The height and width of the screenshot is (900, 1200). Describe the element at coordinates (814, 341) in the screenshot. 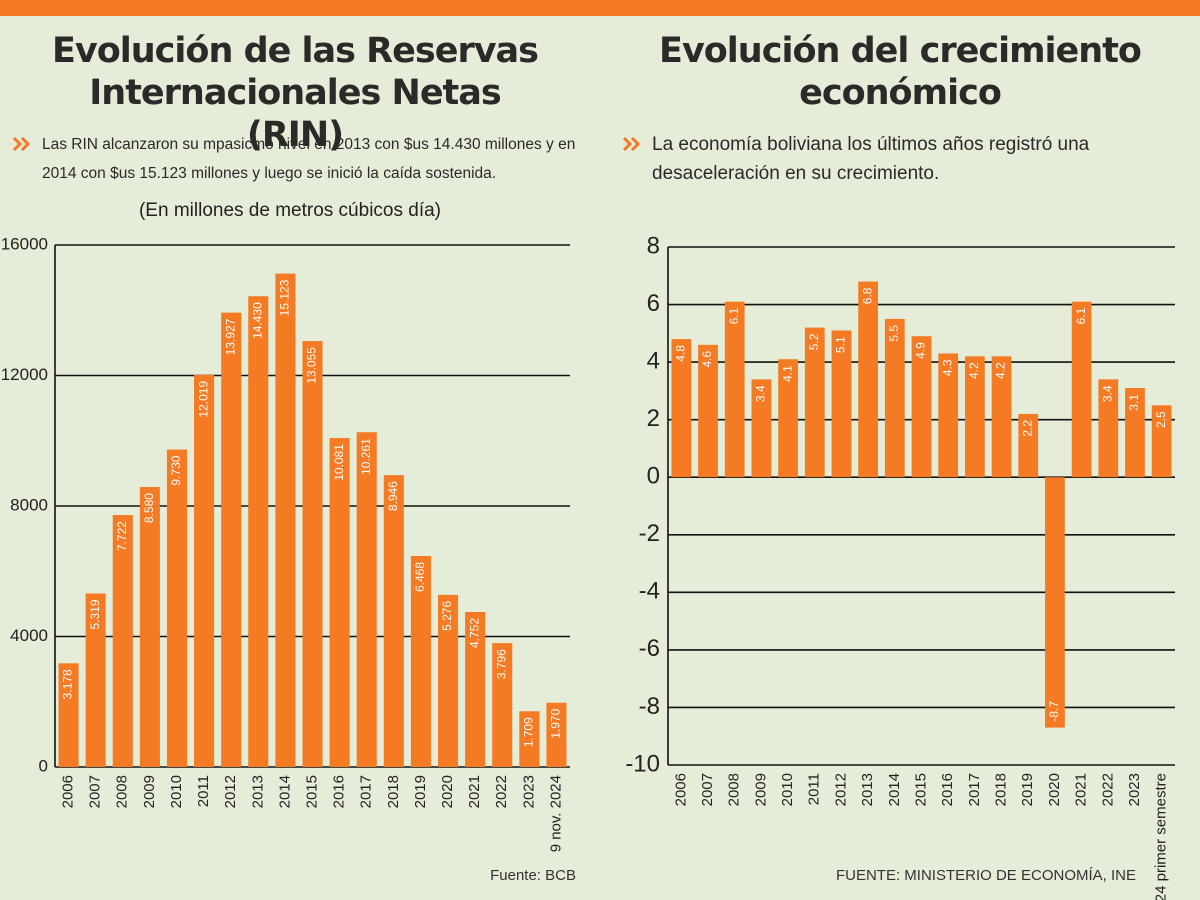

I see `value-label: 5.2` at that location.